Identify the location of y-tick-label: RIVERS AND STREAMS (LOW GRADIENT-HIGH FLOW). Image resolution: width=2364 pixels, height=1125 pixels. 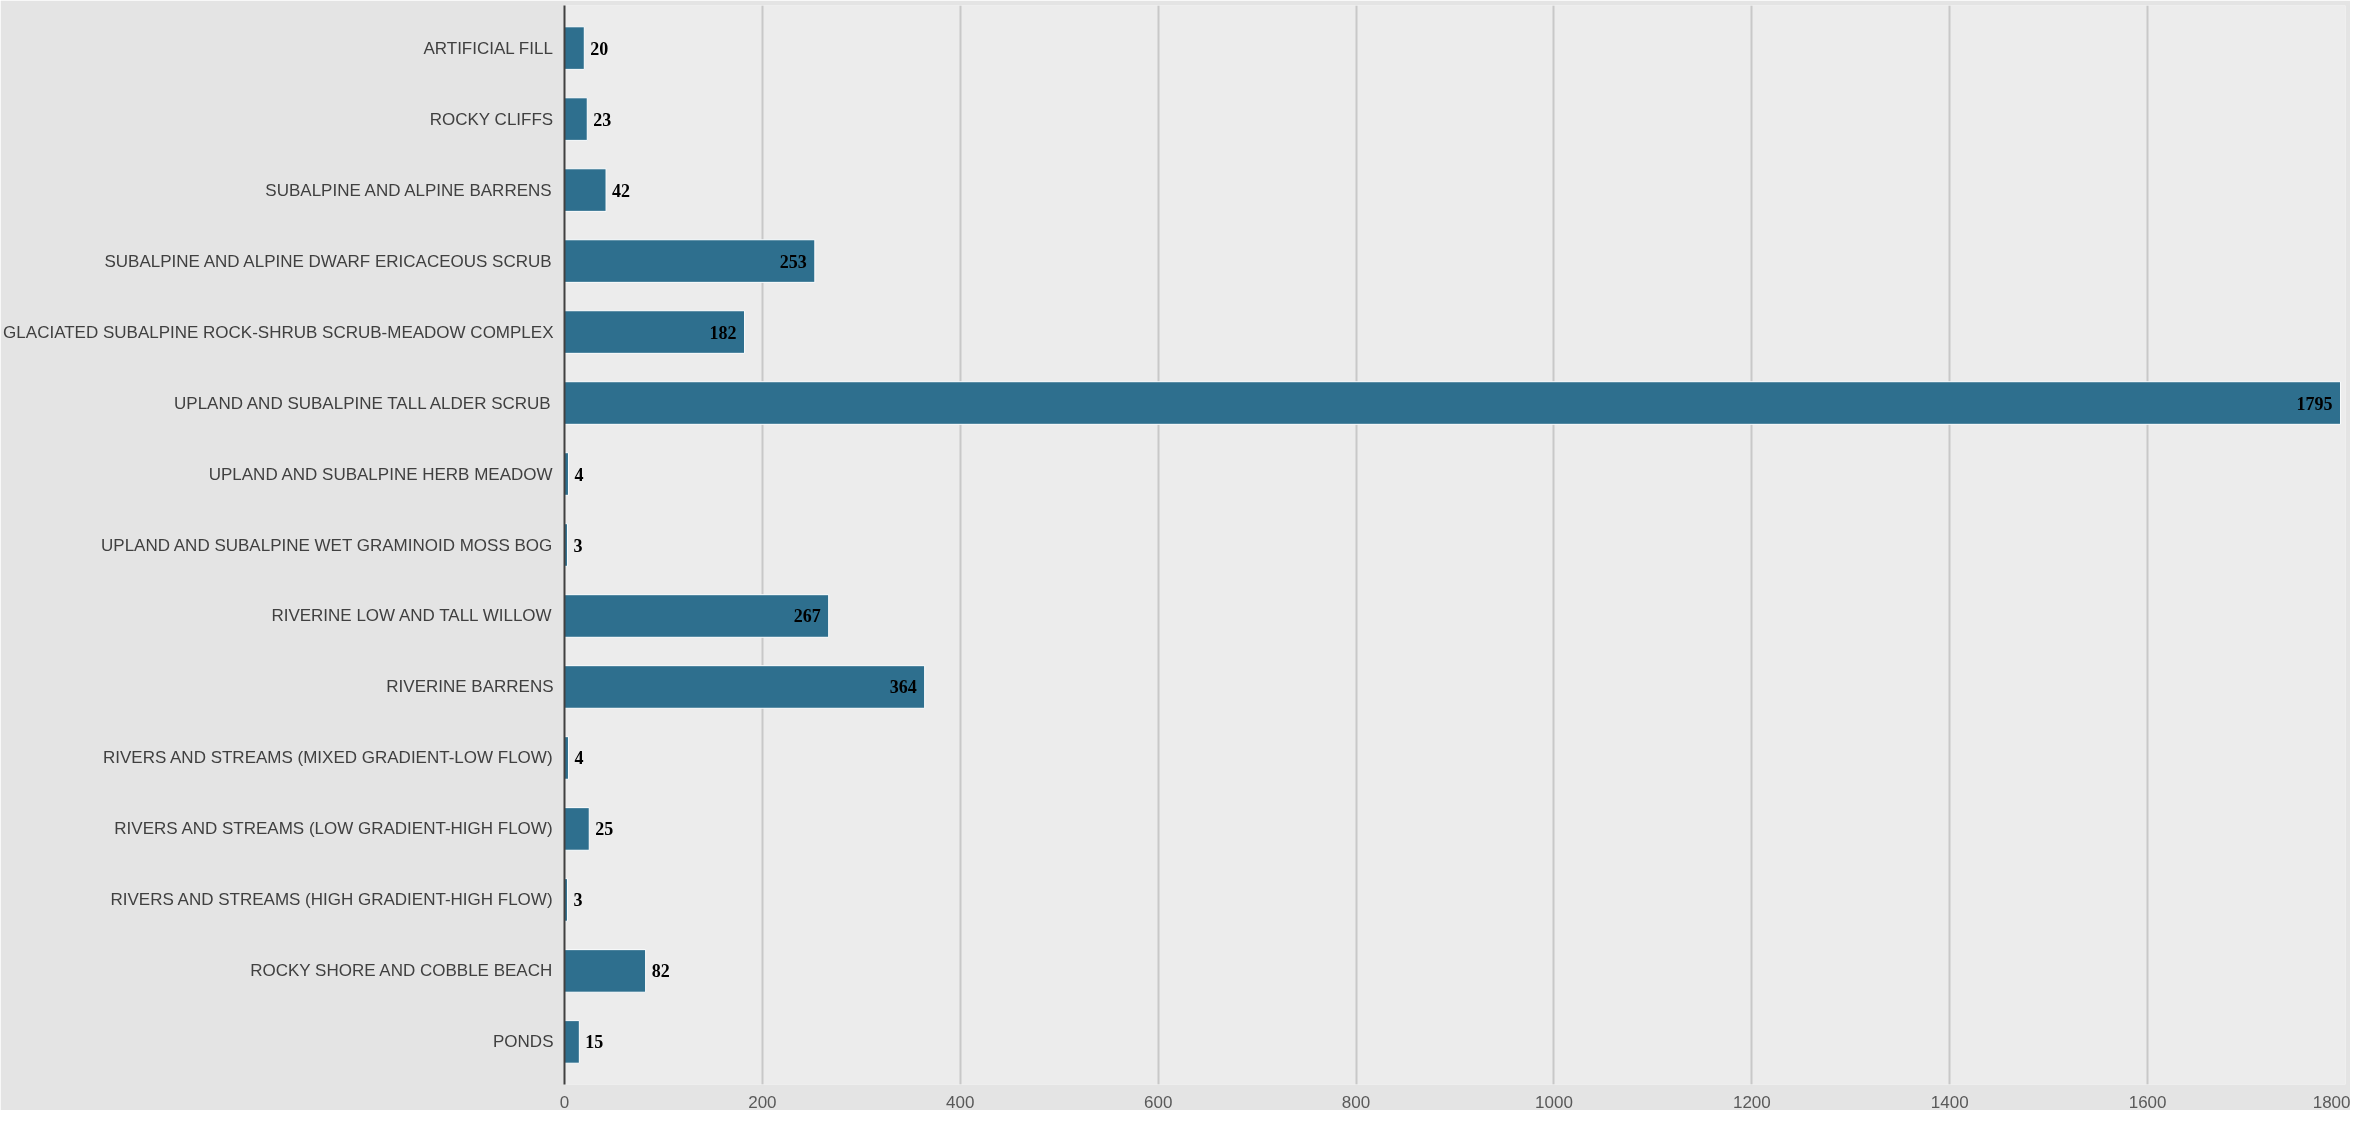
(333, 829).